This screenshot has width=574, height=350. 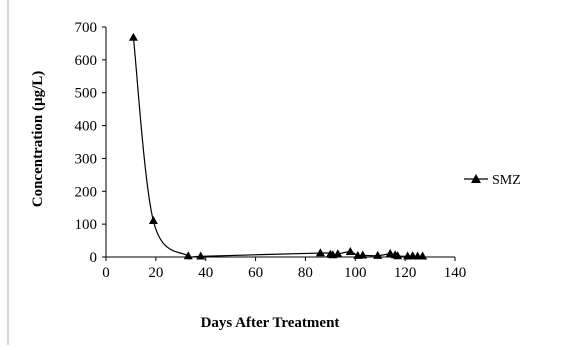 I want to click on x-tick-label: 140, so click(x=455, y=273).